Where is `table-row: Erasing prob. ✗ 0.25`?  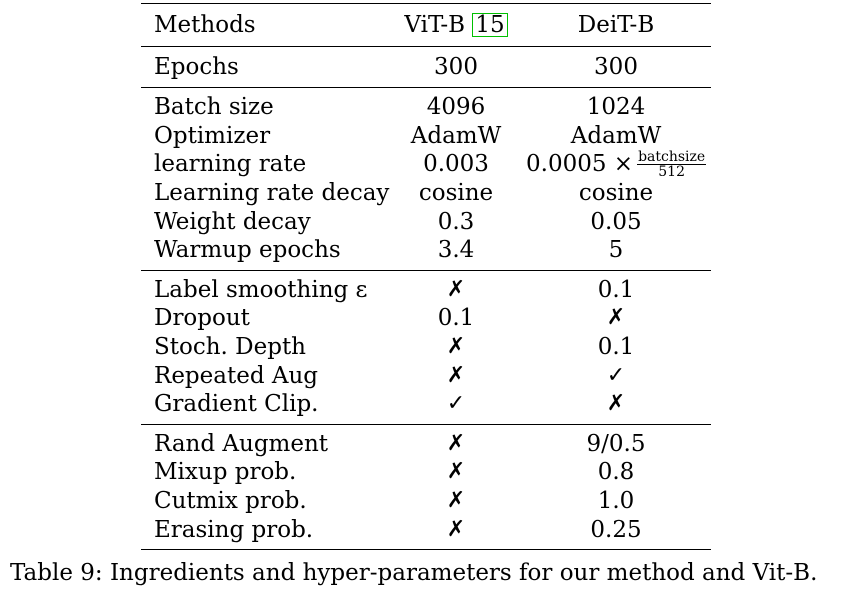 table-row: Erasing prob. ✗ 0.25 is located at coordinates (426, 529).